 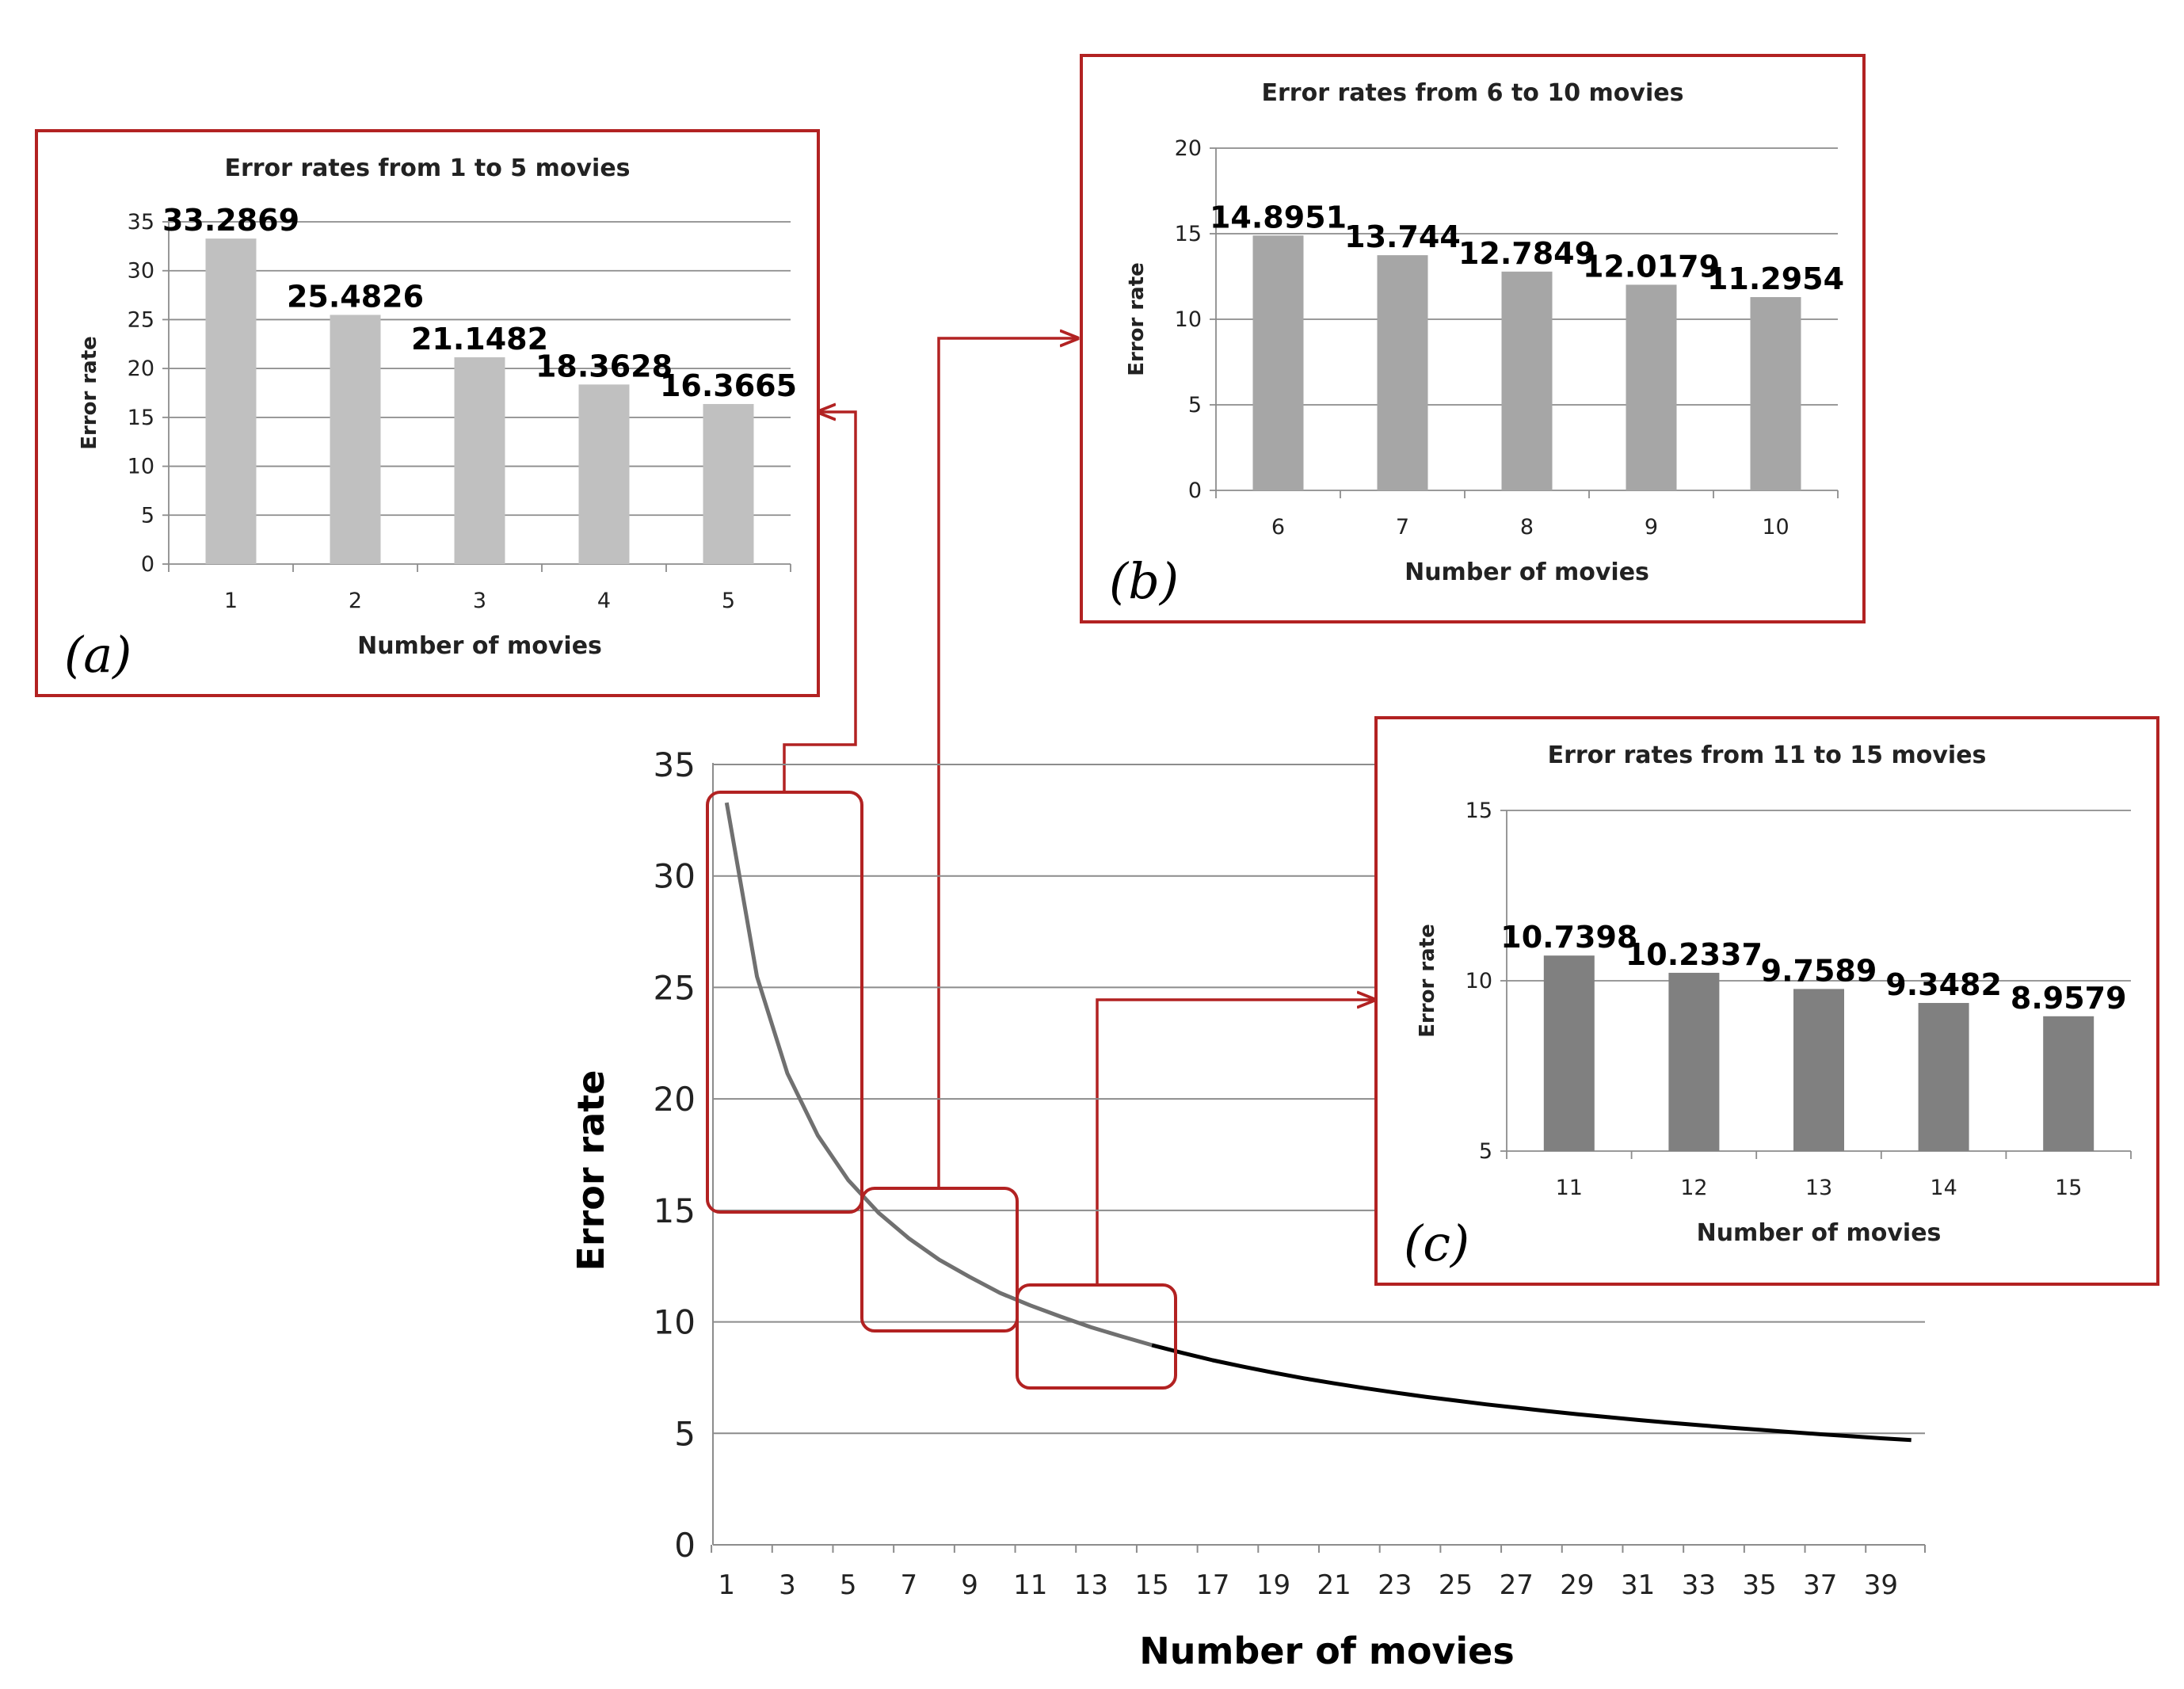 I want to click on inset-y-tick-label: 30, so click(x=141, y=271).